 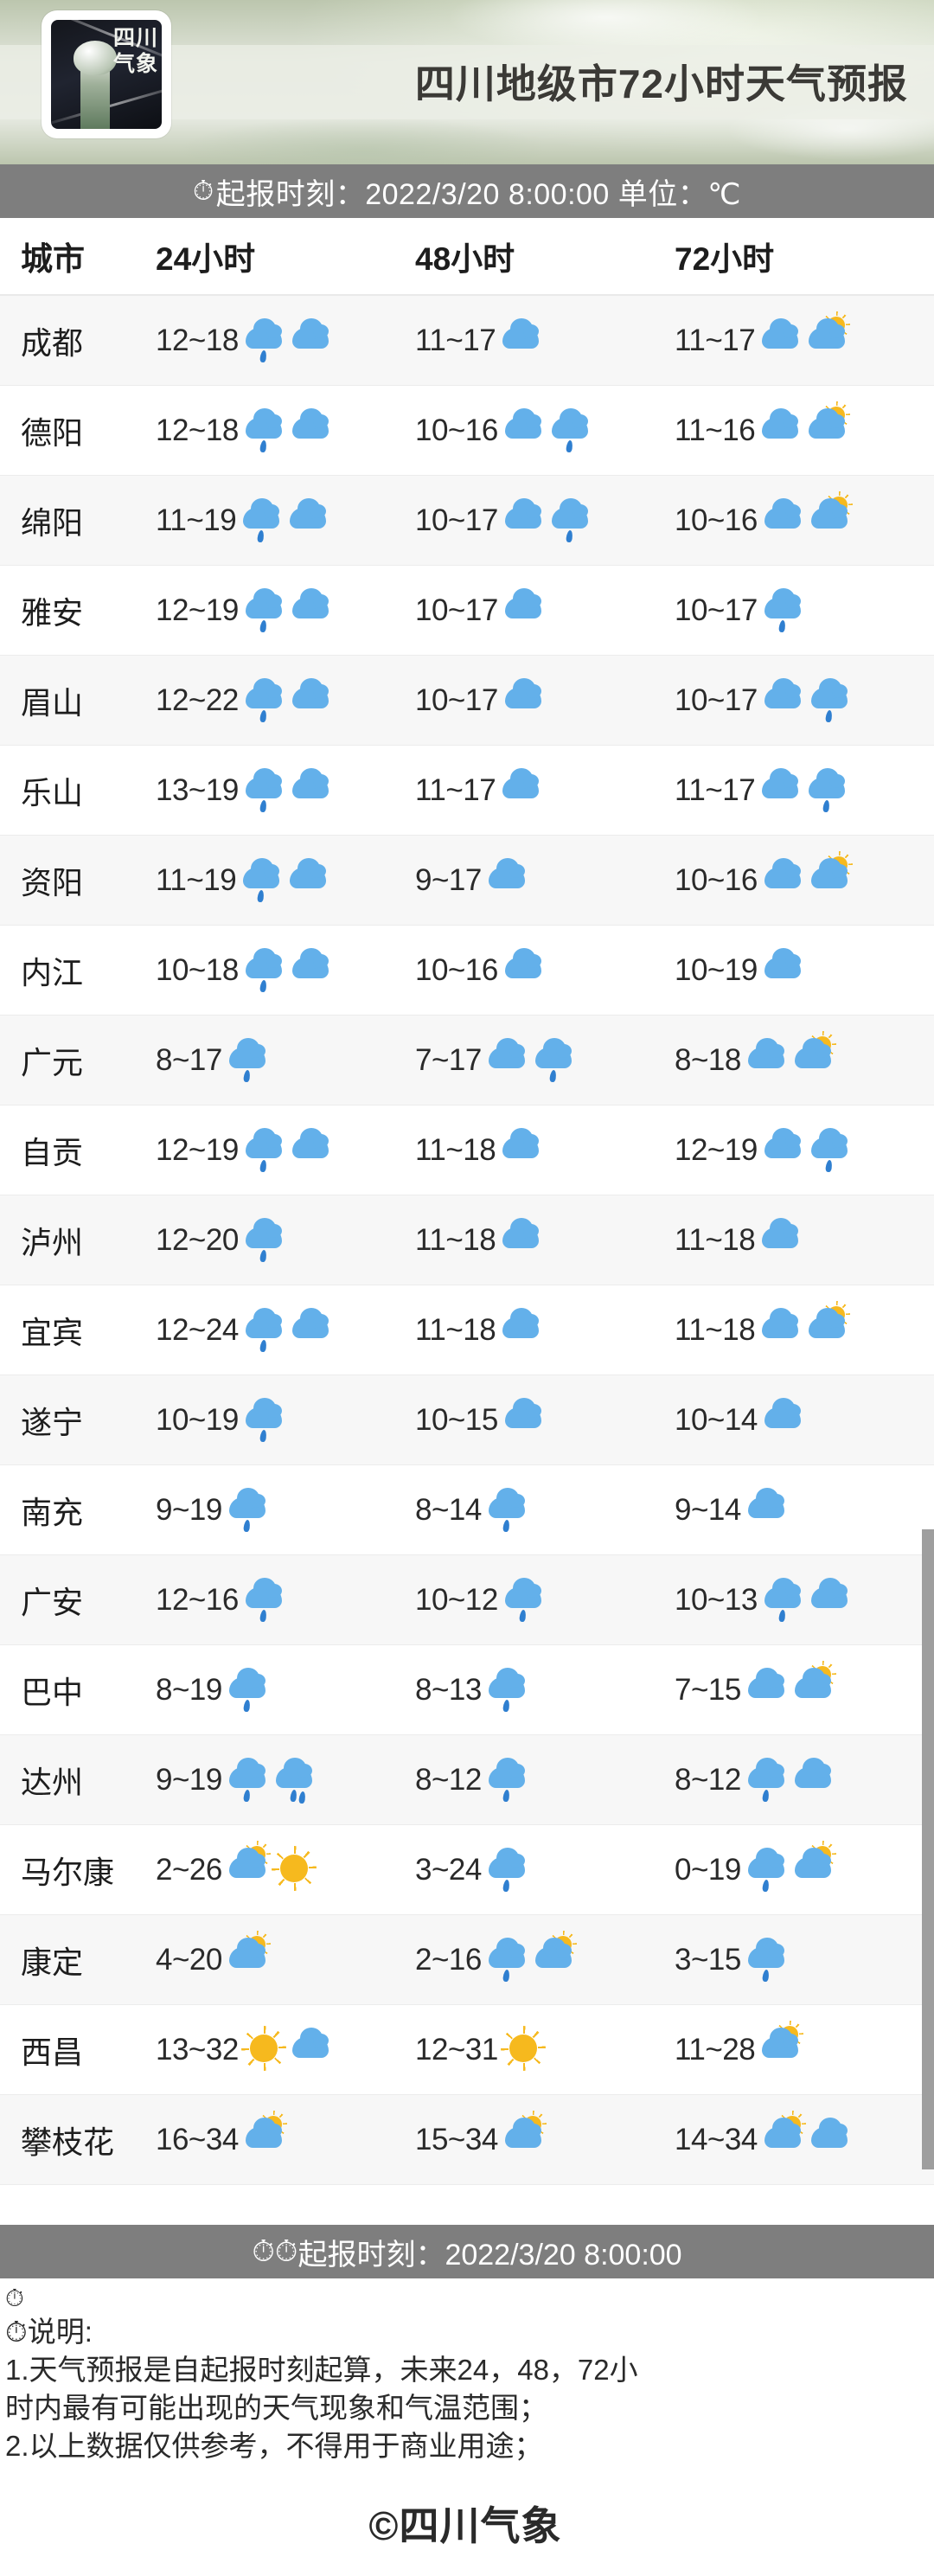 I want to click on table-row: 马尔康 2~26 3~24 0~19, so click(x=467, y=1870).